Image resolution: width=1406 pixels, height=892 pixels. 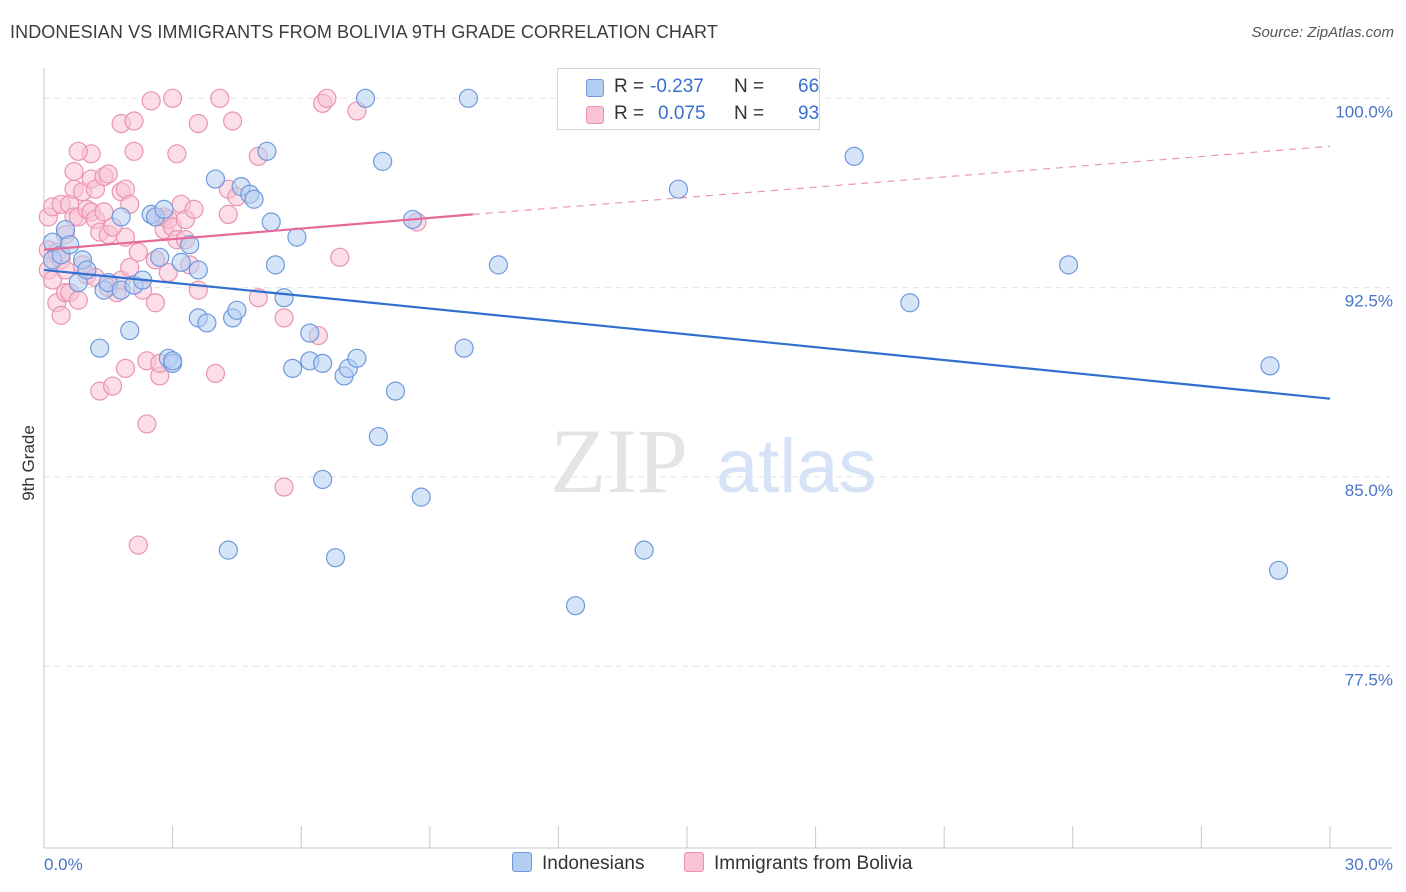 I want to click on legend-r-value: -0.237, so click(x=677, y=86).